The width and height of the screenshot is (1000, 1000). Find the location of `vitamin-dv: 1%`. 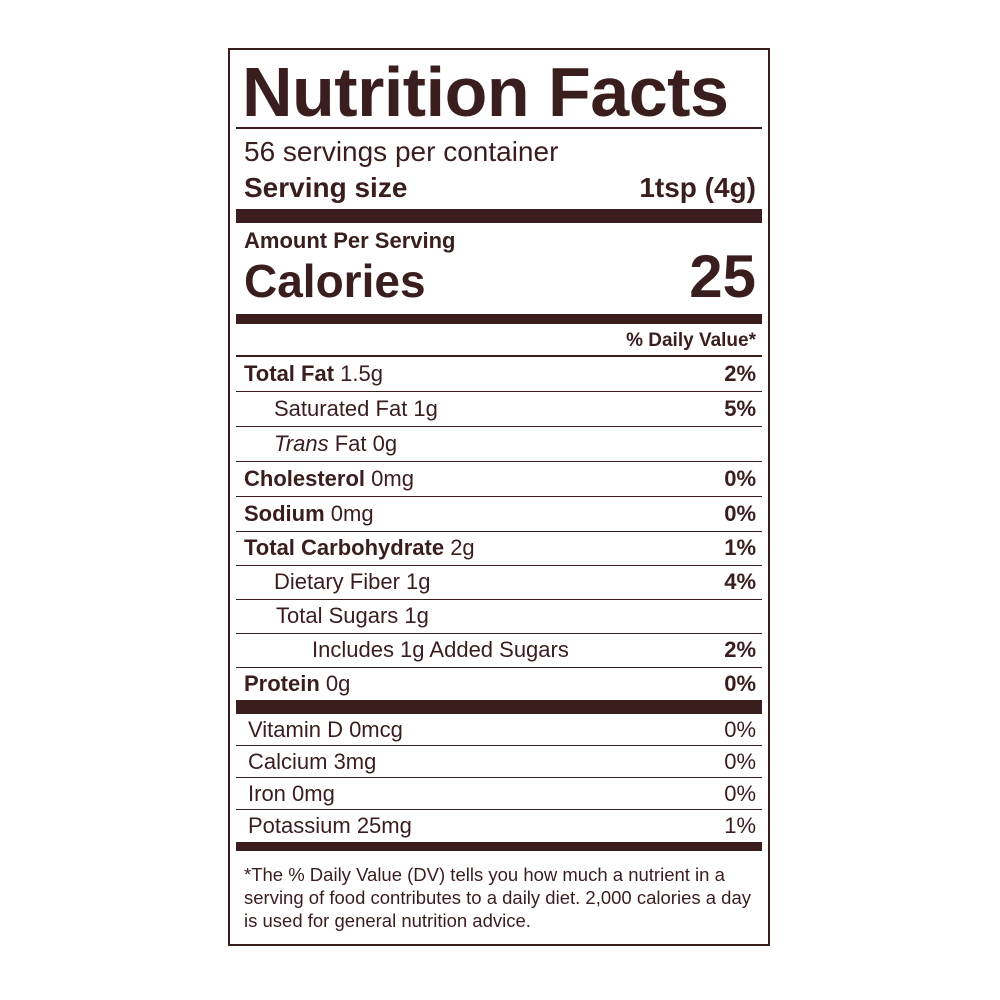

vitamin-dv: 1% is located at coordinates (740, 825).